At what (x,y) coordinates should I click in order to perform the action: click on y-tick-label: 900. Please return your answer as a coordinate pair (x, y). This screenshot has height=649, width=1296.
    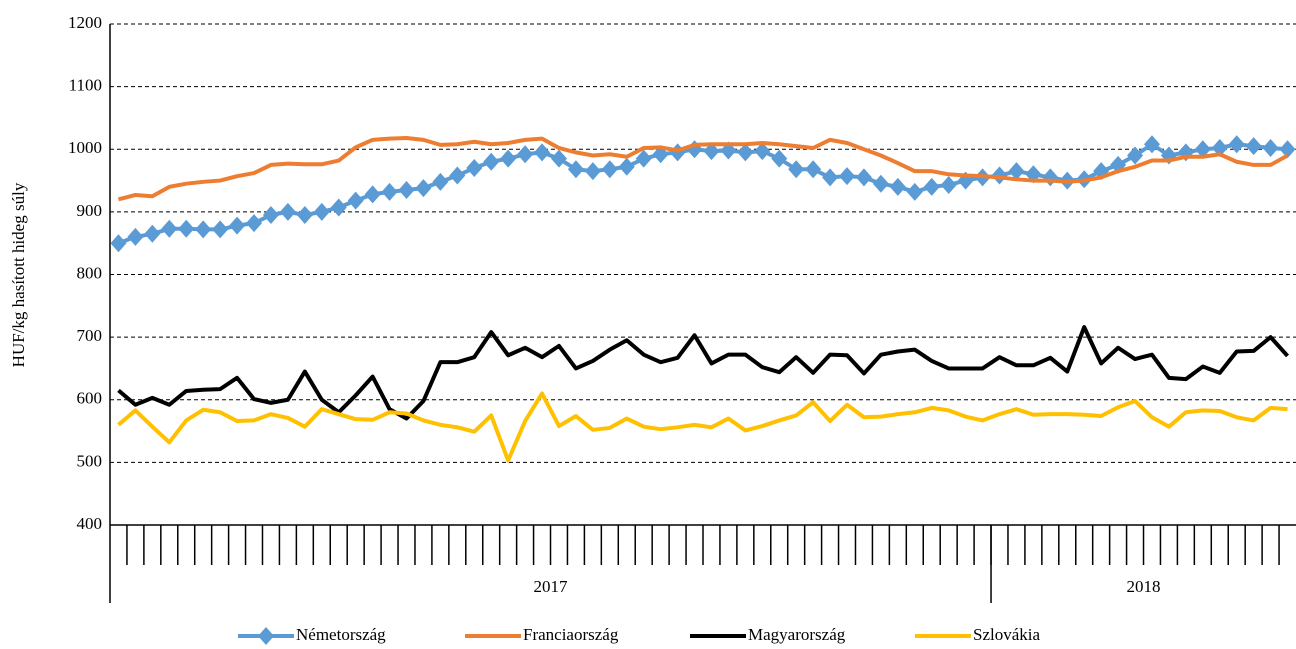
    Looking at the image, I should click on (90, 210).